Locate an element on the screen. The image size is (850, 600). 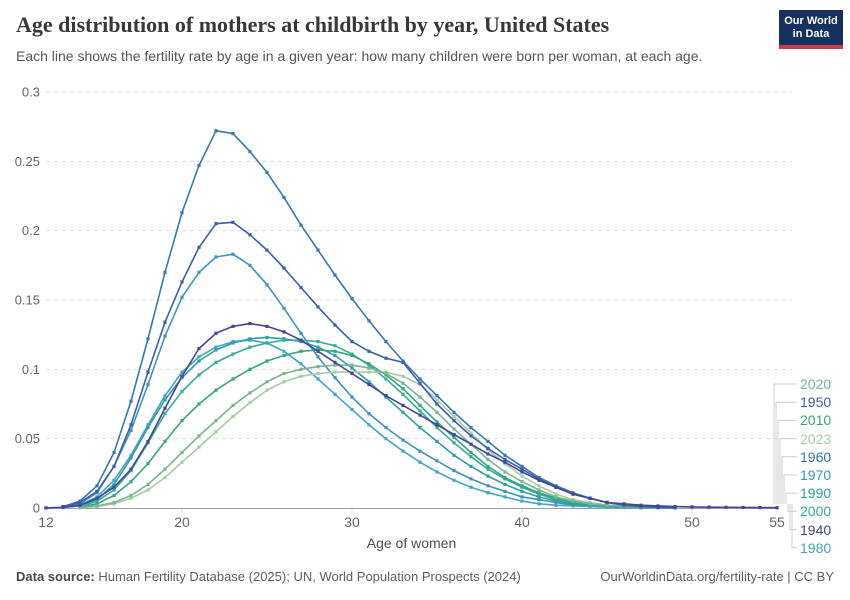
legend-label-2020: 2020 is located at coordinates (816, 384).